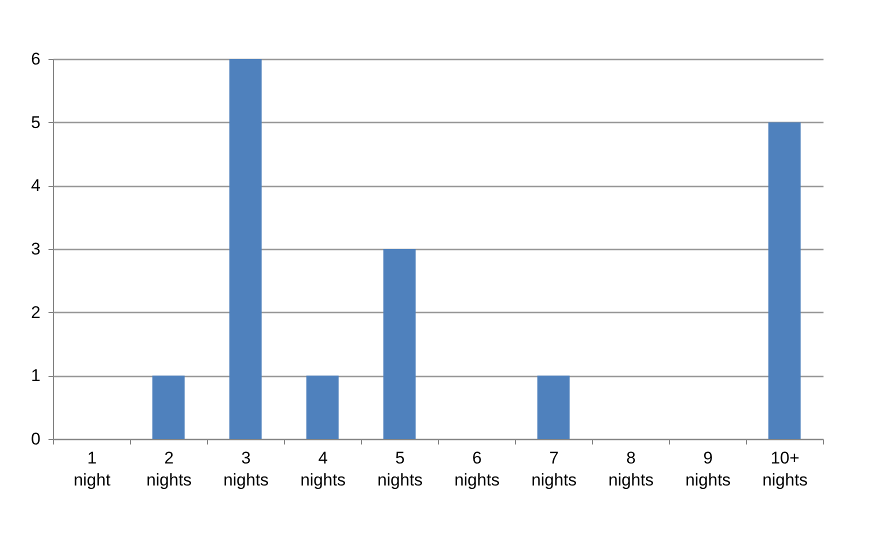  Describe the element at coordinates (92, 469) in the screenshot. I see `x-tick-label: 1 night` at that location.